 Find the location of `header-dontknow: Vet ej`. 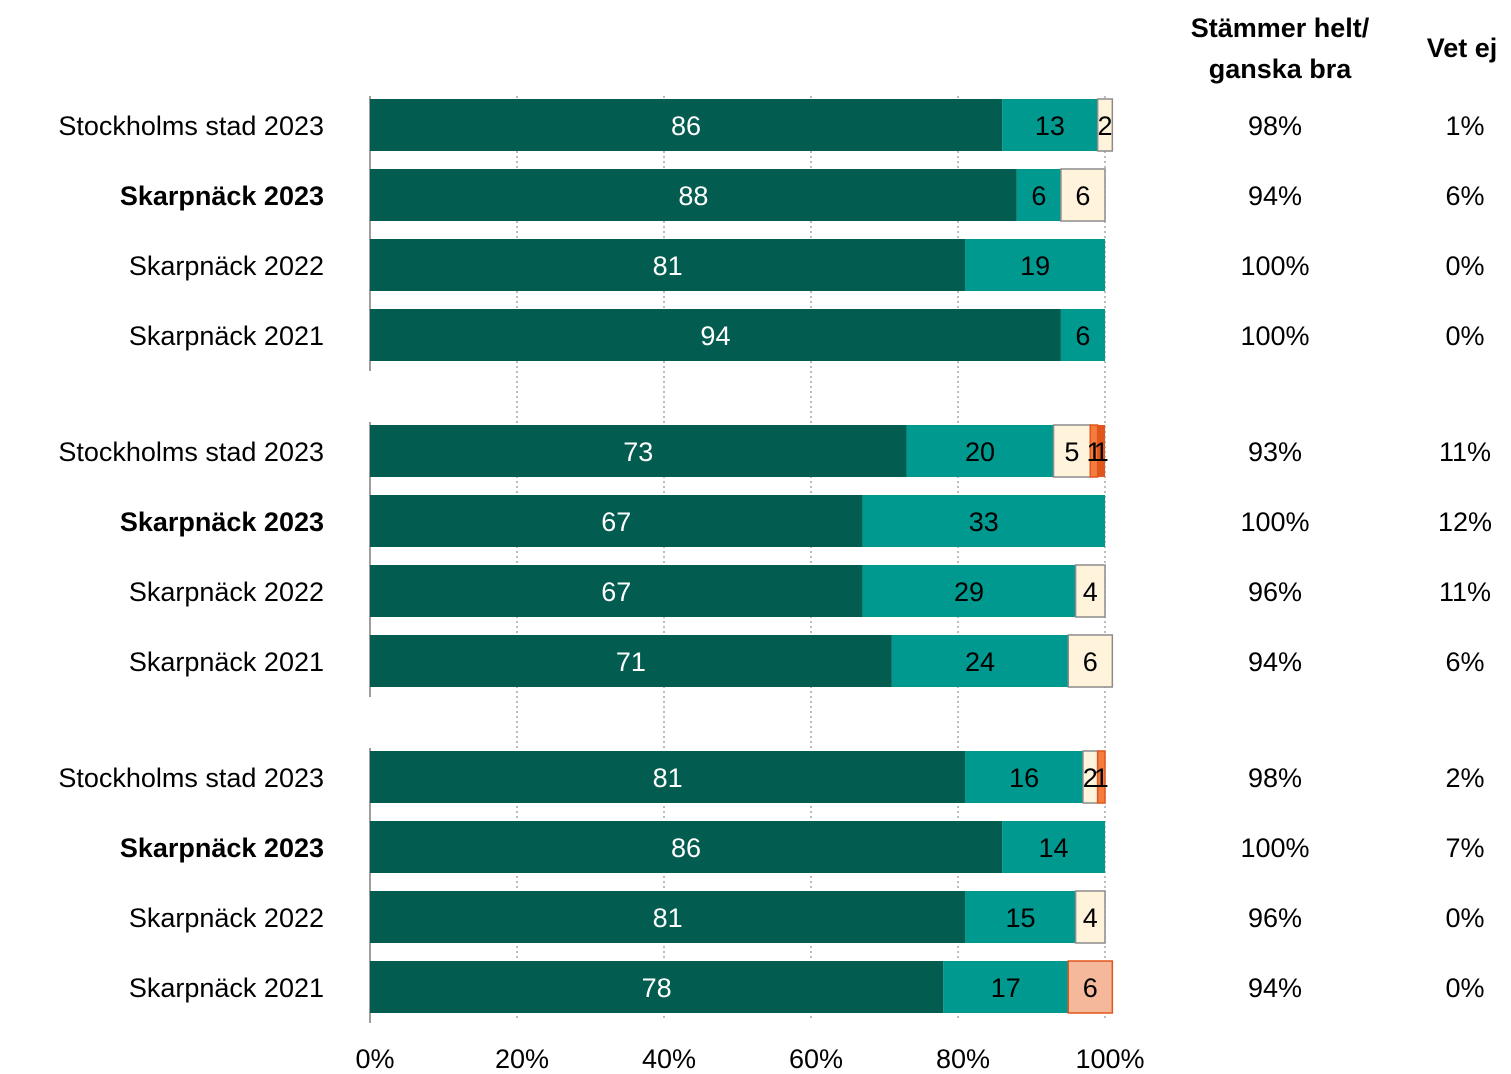

header-dontknow: Vet ej is located at coordinates (1462, 48).